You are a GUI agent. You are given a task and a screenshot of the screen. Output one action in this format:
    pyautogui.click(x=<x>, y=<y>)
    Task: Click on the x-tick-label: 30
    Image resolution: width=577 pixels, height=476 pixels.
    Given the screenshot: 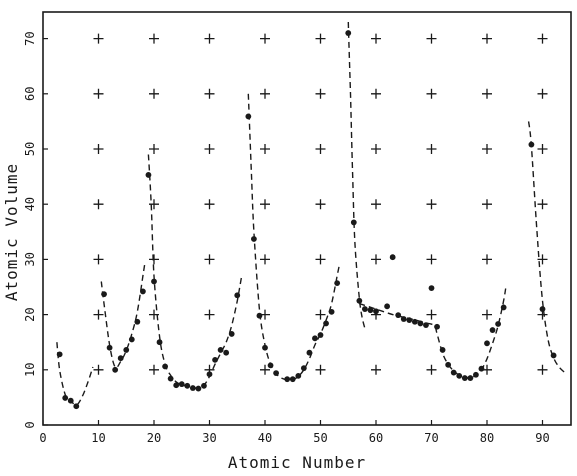 What is the action you would take?
    pyautogui.click(x=209, y=438)
    